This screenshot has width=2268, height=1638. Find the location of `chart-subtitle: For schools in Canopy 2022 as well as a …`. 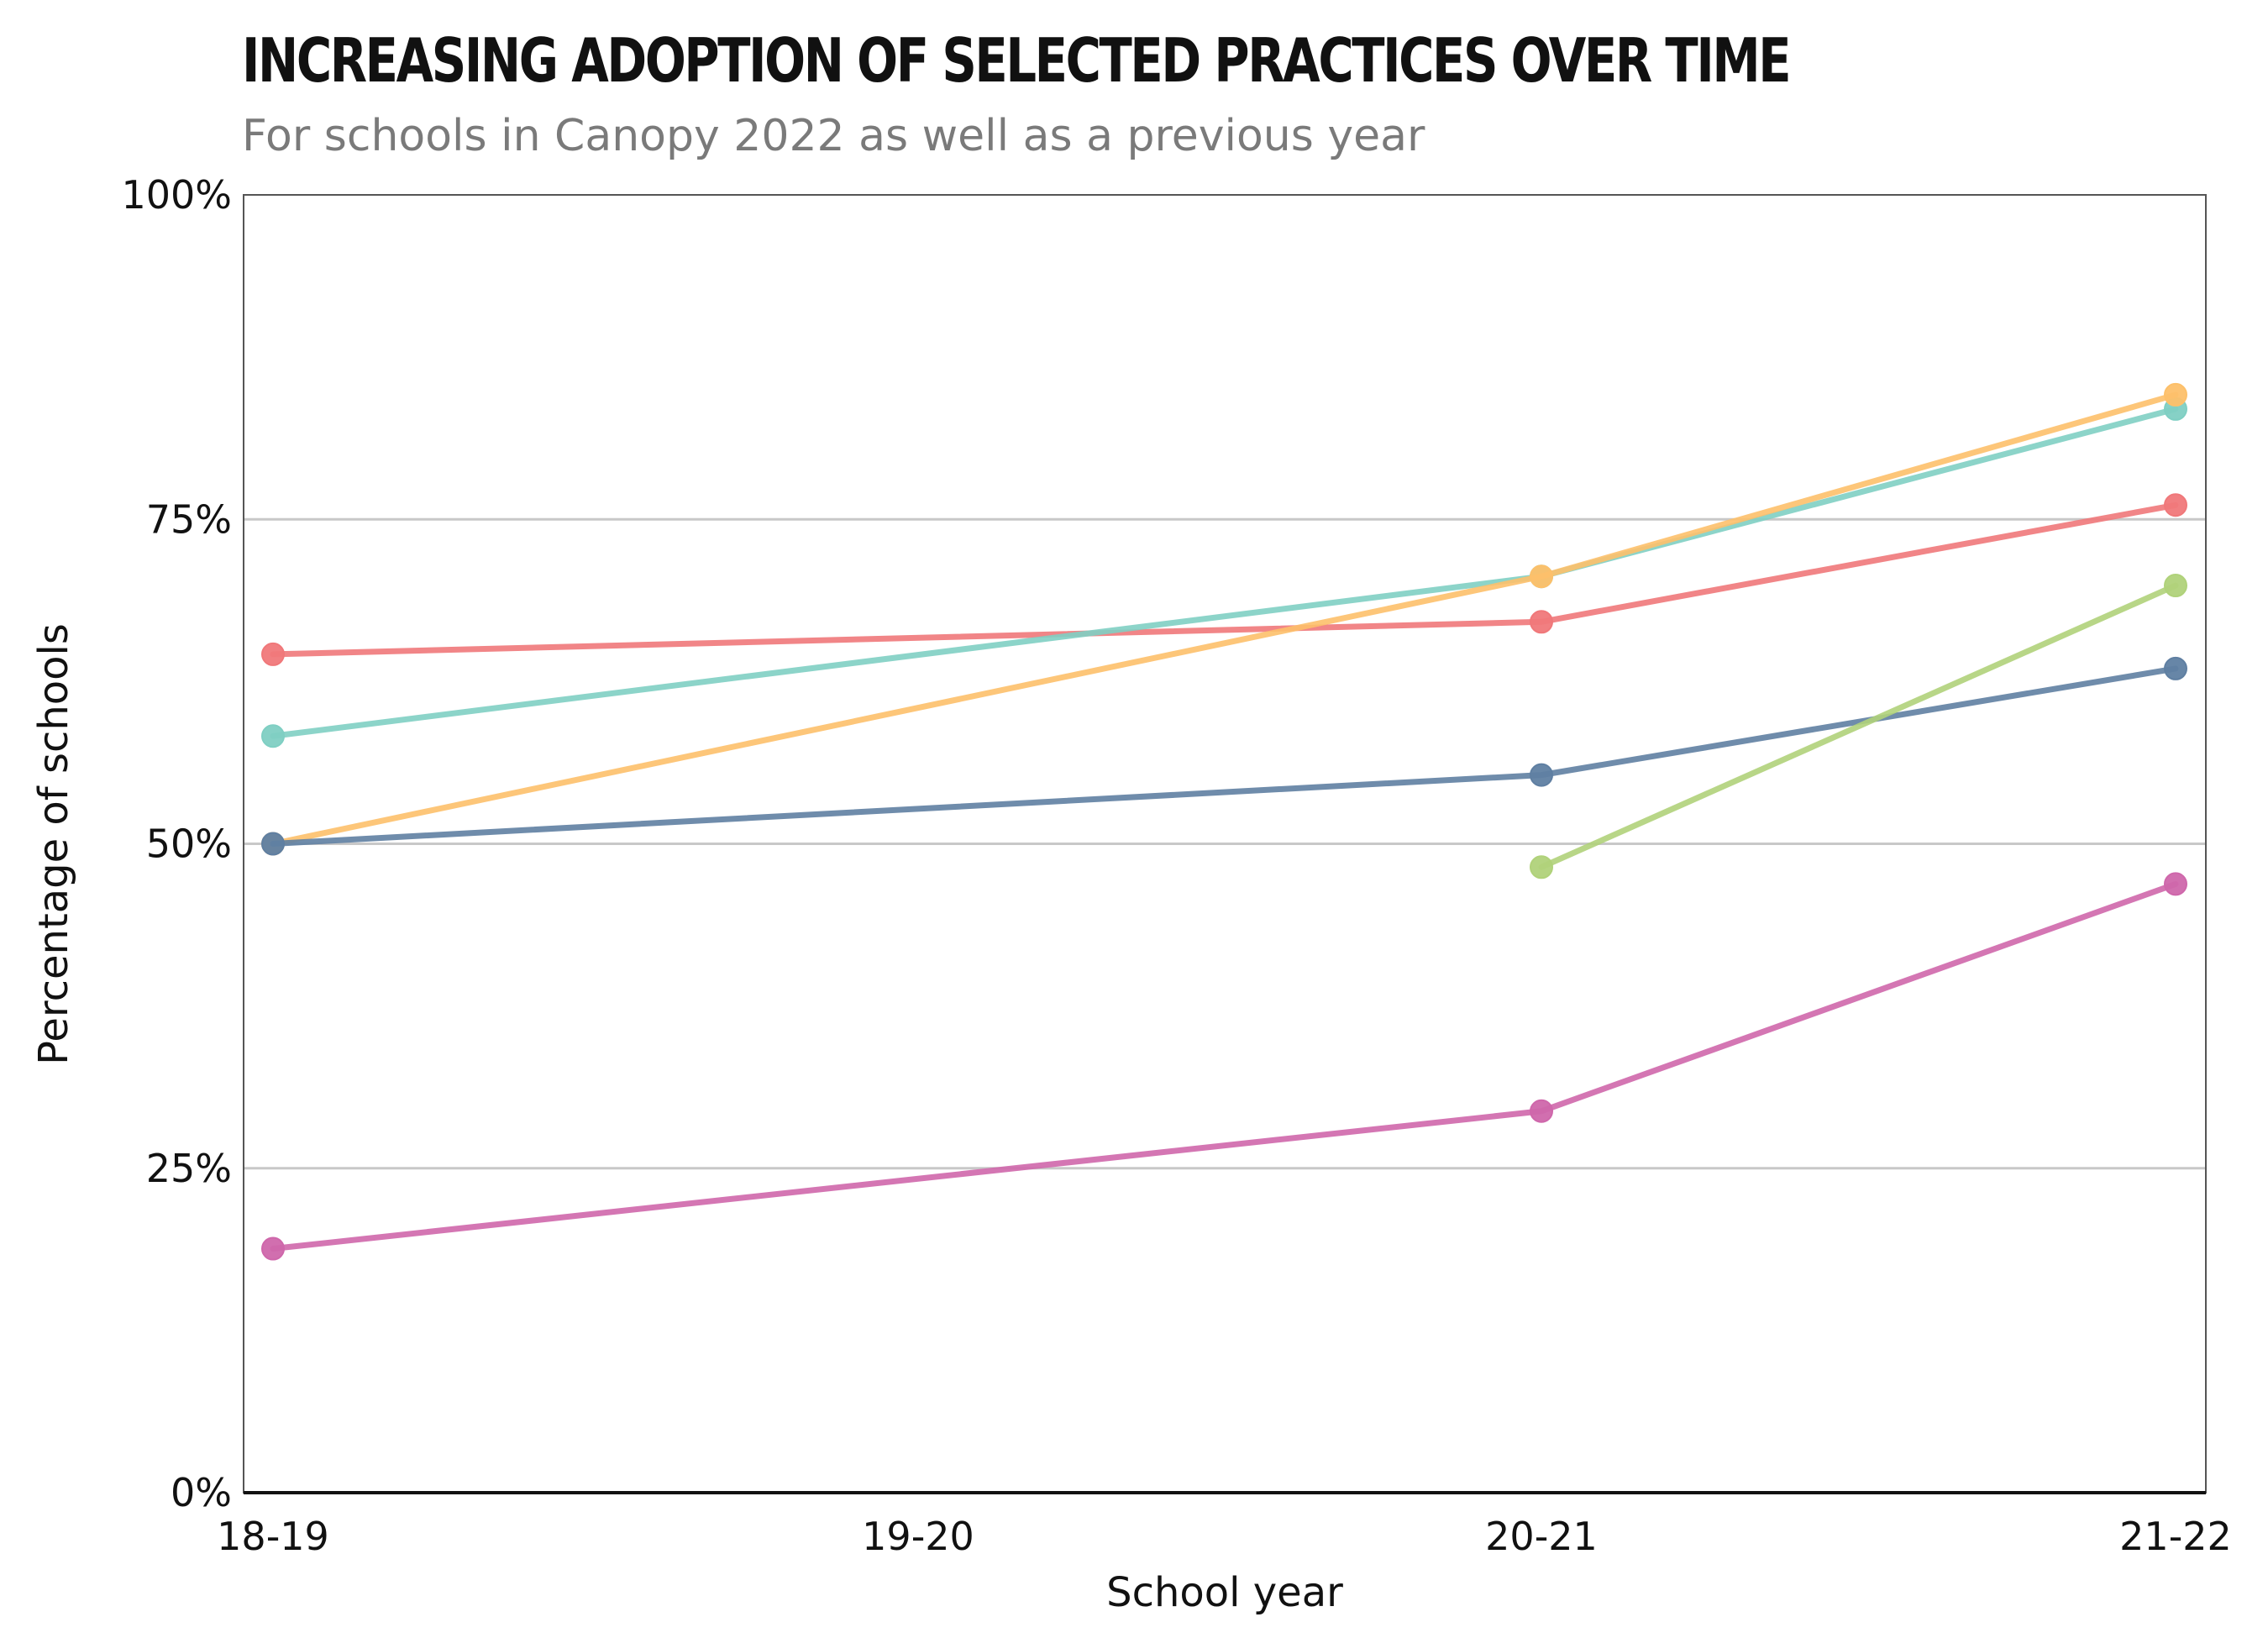

chart-subtitle: For schools in Canopy 2022 as well as a … is located at coordinates (833, 136).